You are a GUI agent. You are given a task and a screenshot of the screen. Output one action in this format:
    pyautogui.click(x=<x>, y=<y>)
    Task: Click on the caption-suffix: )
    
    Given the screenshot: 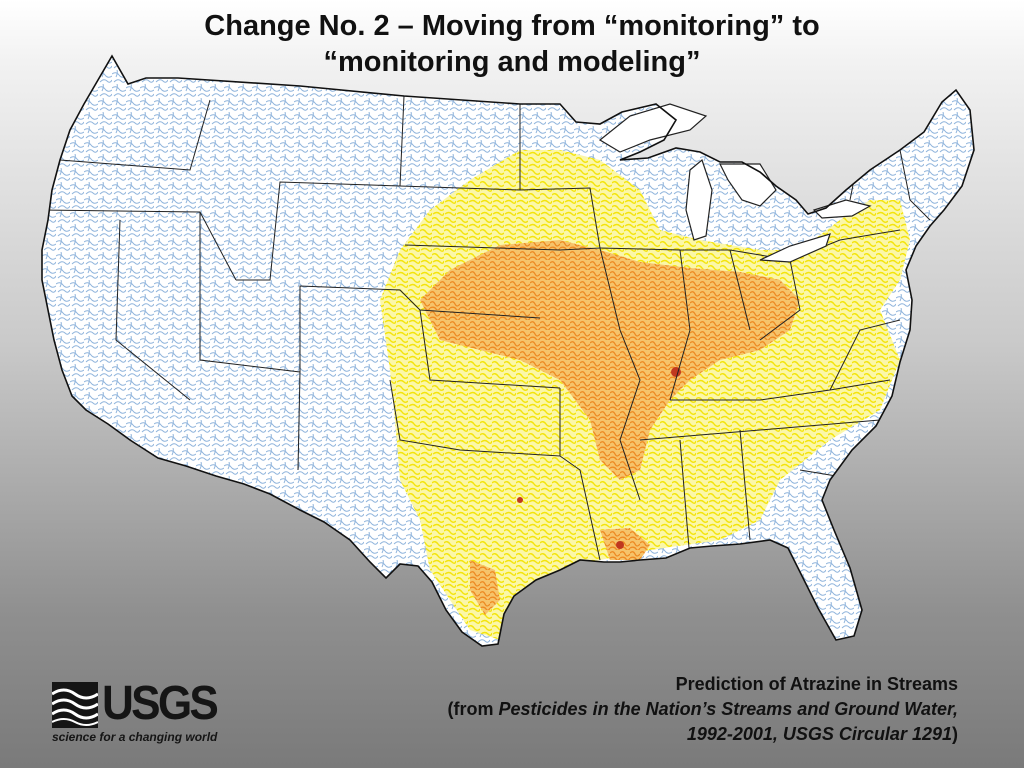 What is the action you would take?
    pyautogui.click(x=955, y=734)
    